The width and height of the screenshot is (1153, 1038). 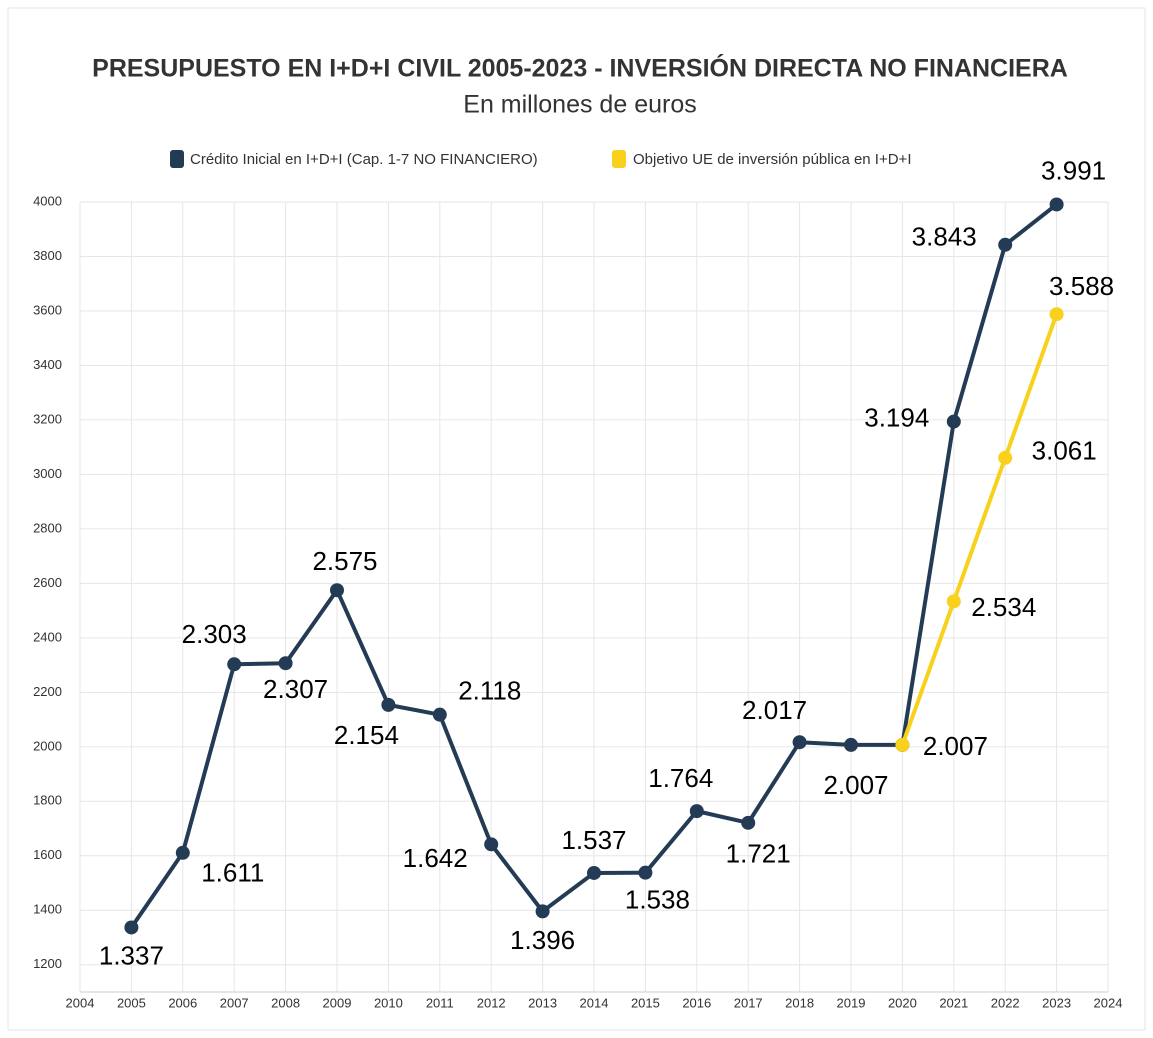 What do you see at coordinates (47, 582) in the screenshot?
I see `y-tick-label: 2600` at bounding box center [47, 582].